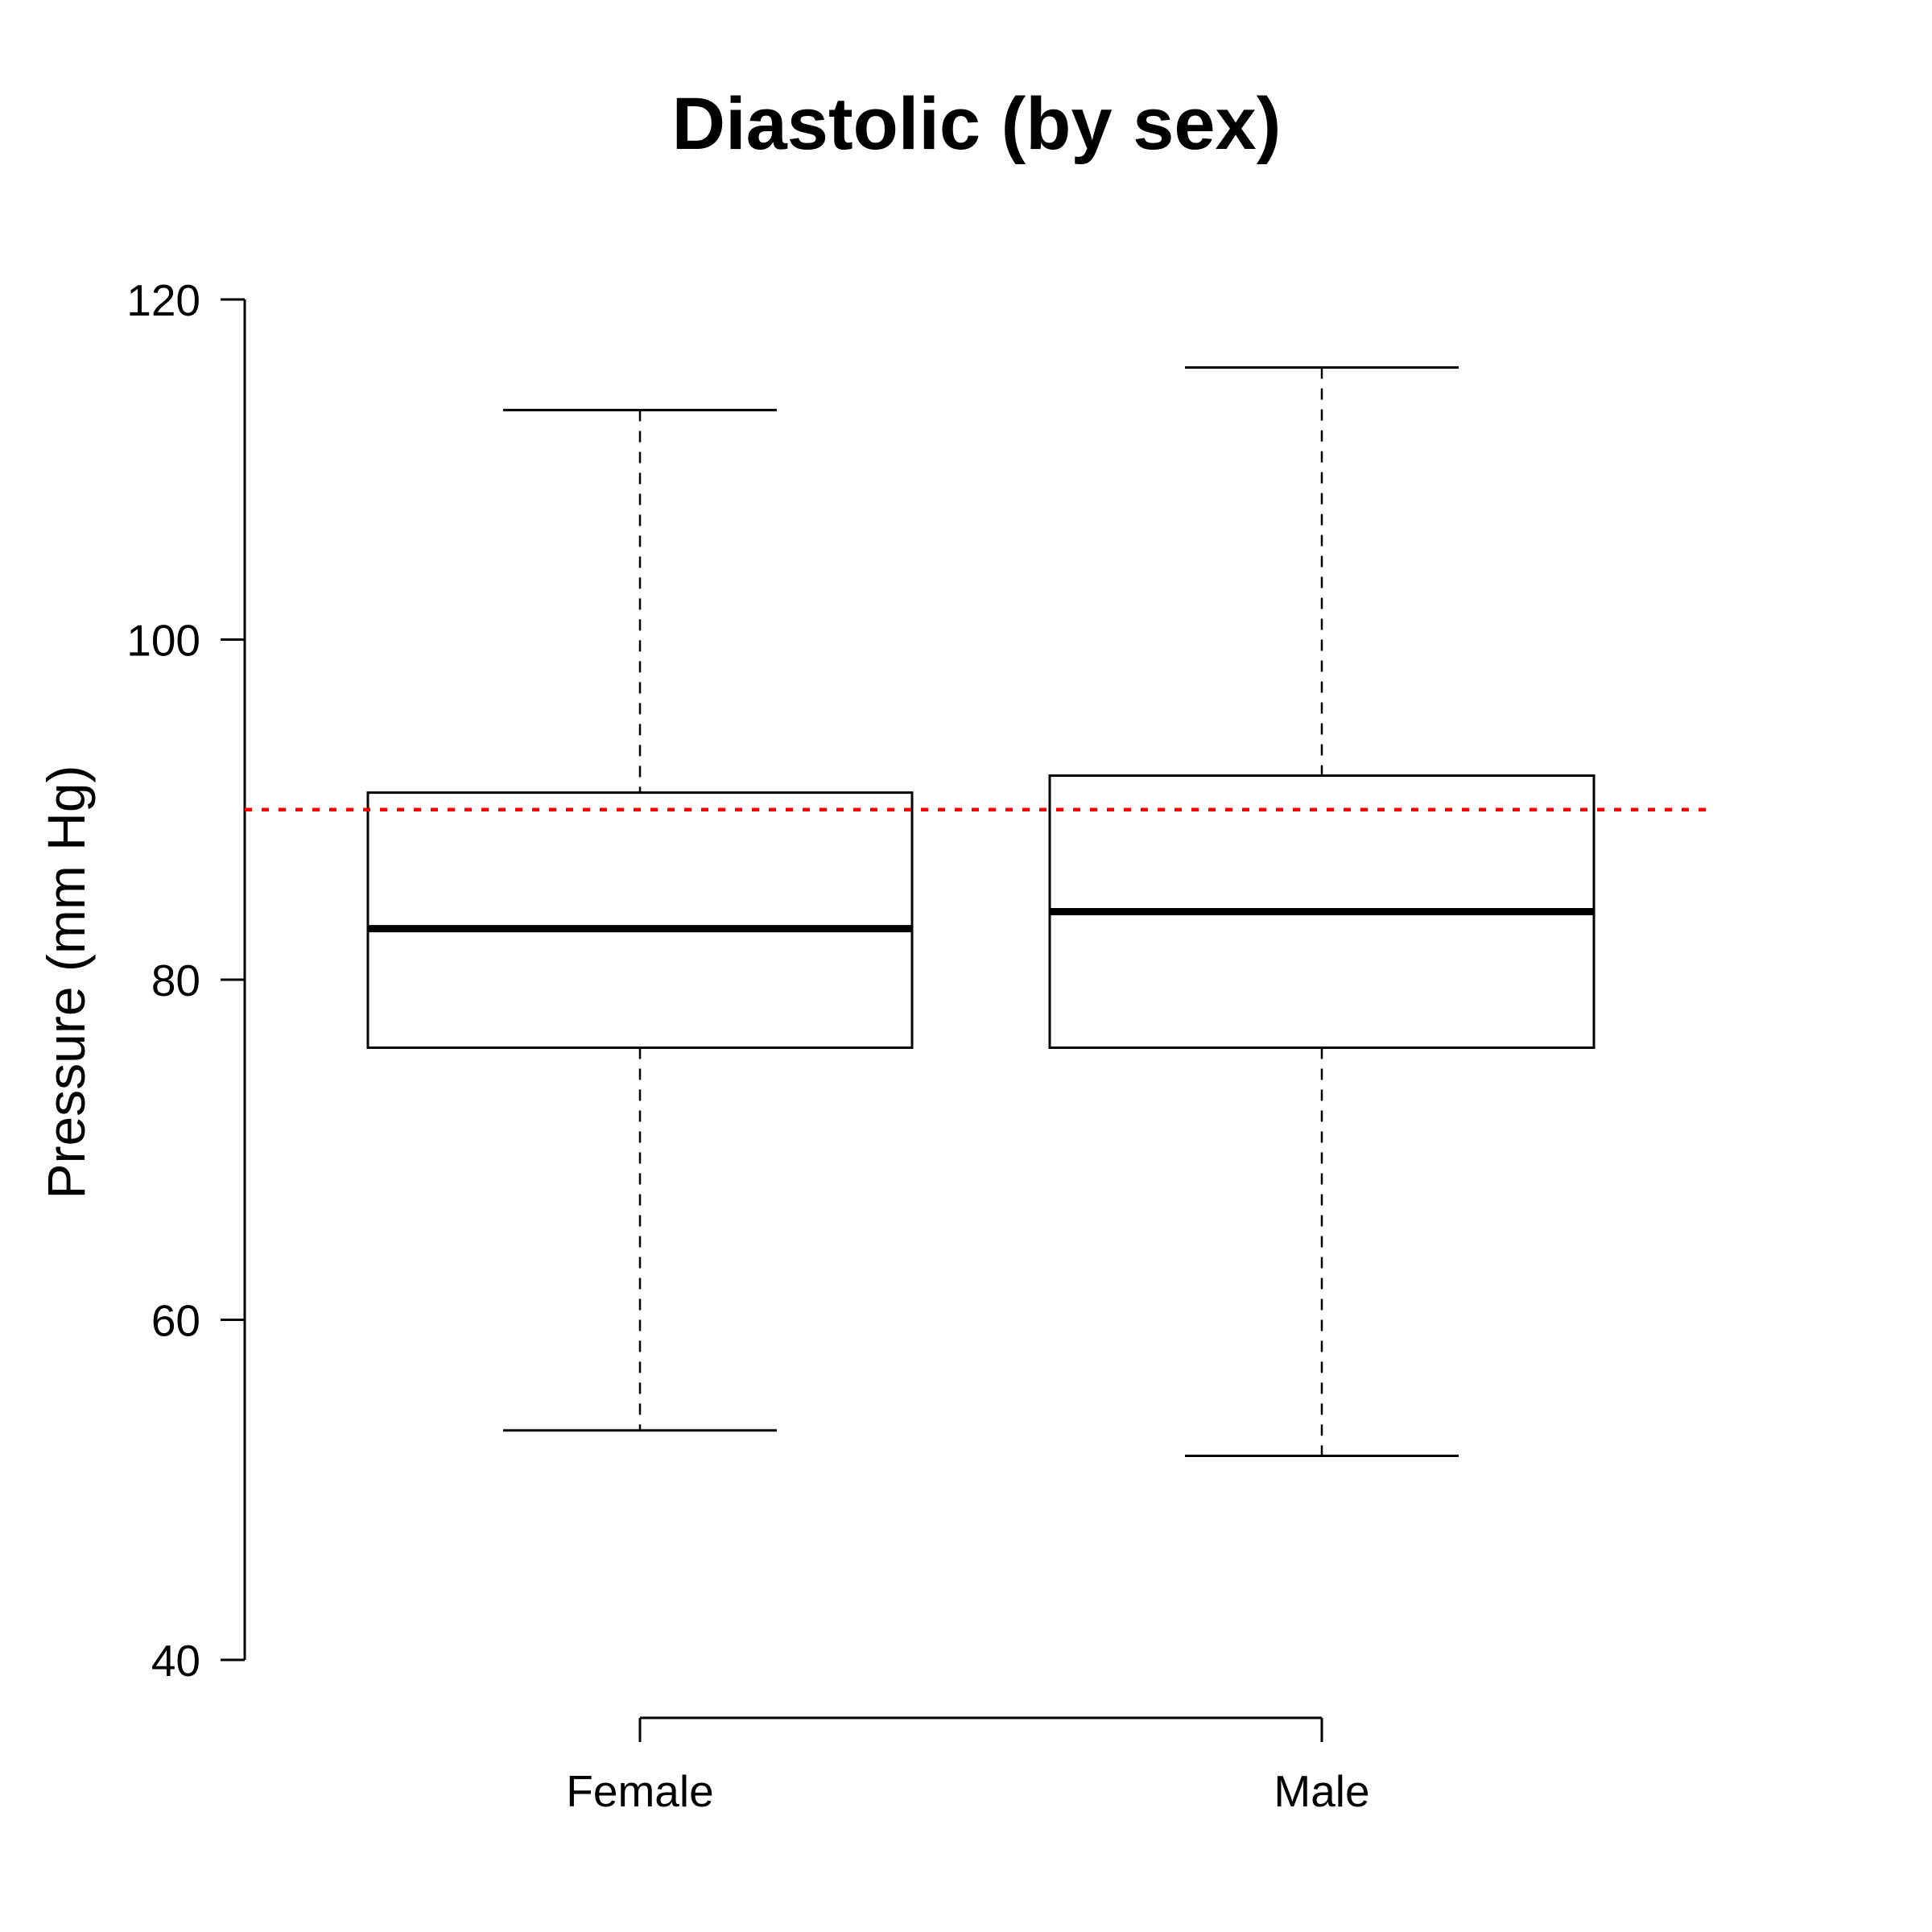  Describe the element at coordinates (66, 982) in the screenshot. I see `y-axis-label: Pressure (mm Hg)` at that location.